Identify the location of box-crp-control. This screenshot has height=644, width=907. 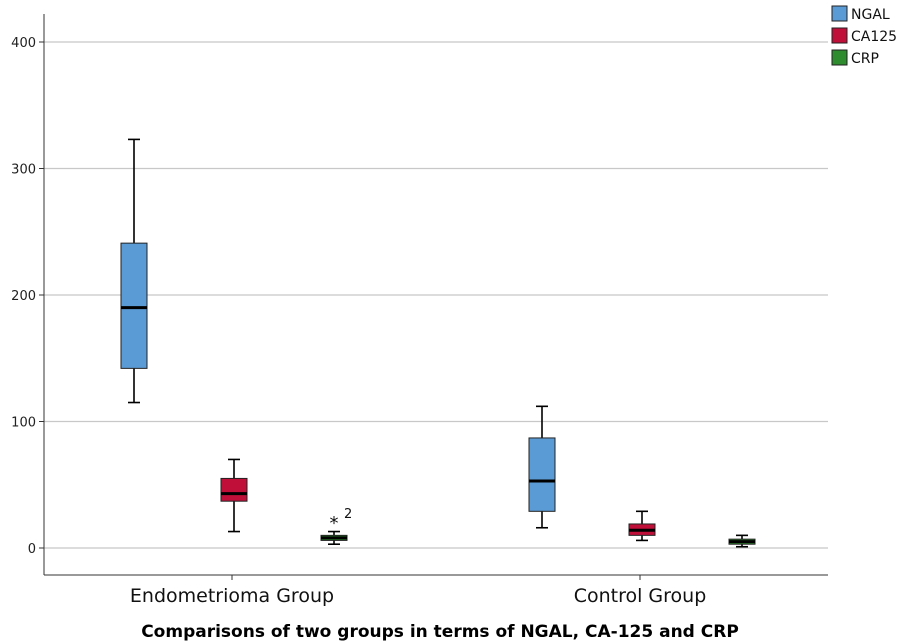
(742, 541).